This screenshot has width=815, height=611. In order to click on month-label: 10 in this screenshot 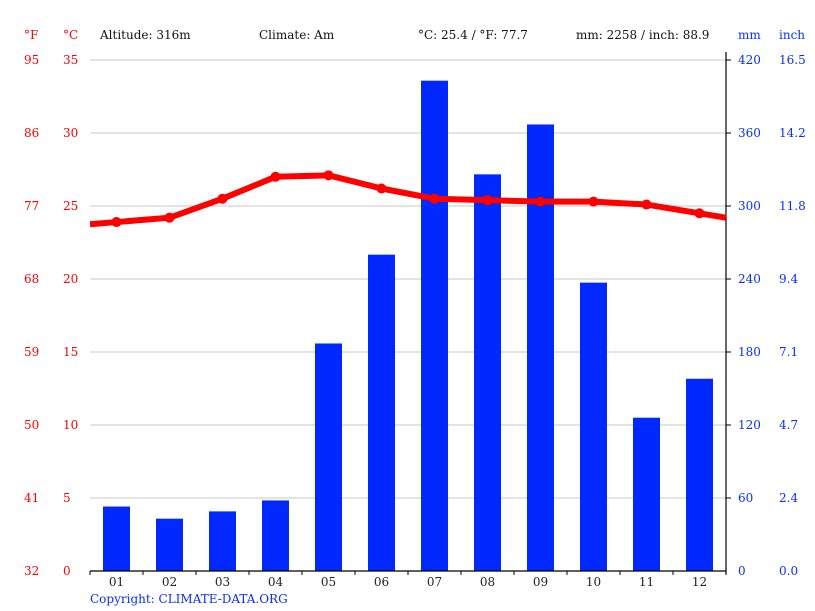, I will do `click(593, 582)`.